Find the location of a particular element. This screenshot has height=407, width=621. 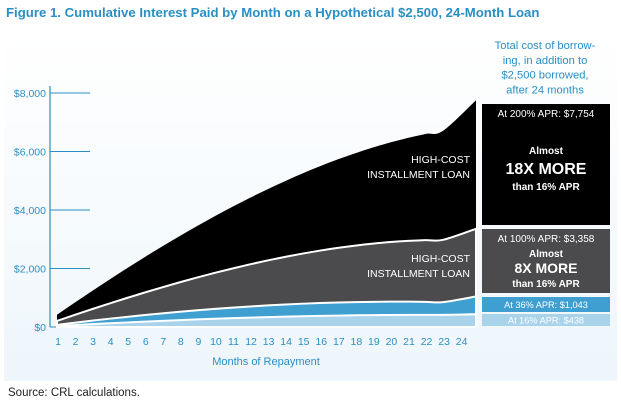

panel-header-line: Total cost of borrow- is located at coordinates (545, 46).